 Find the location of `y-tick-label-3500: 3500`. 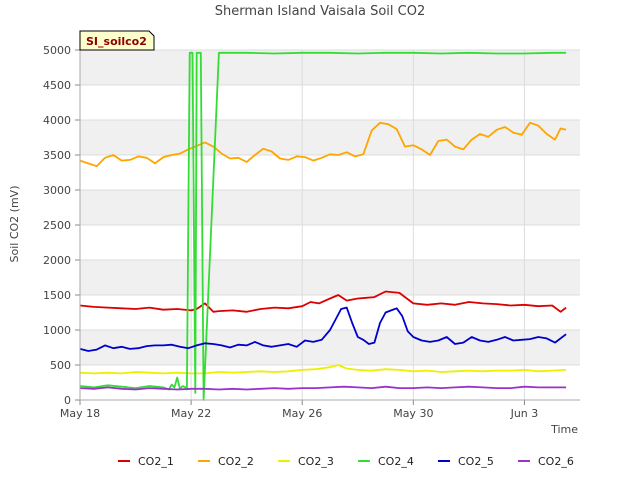

y-tick-label-3500: 3500 is located at coordinates (57, 155).